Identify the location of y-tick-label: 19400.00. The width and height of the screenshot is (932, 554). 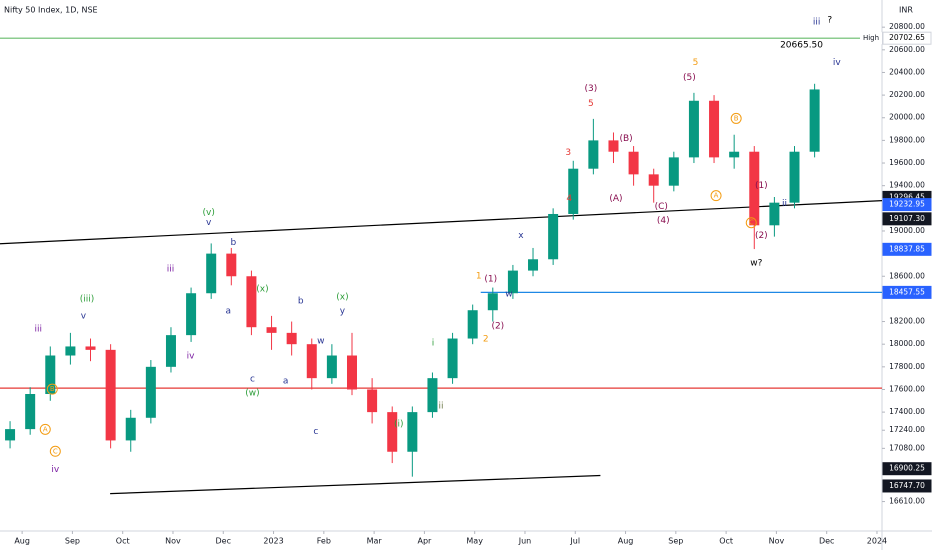
(907, 185).